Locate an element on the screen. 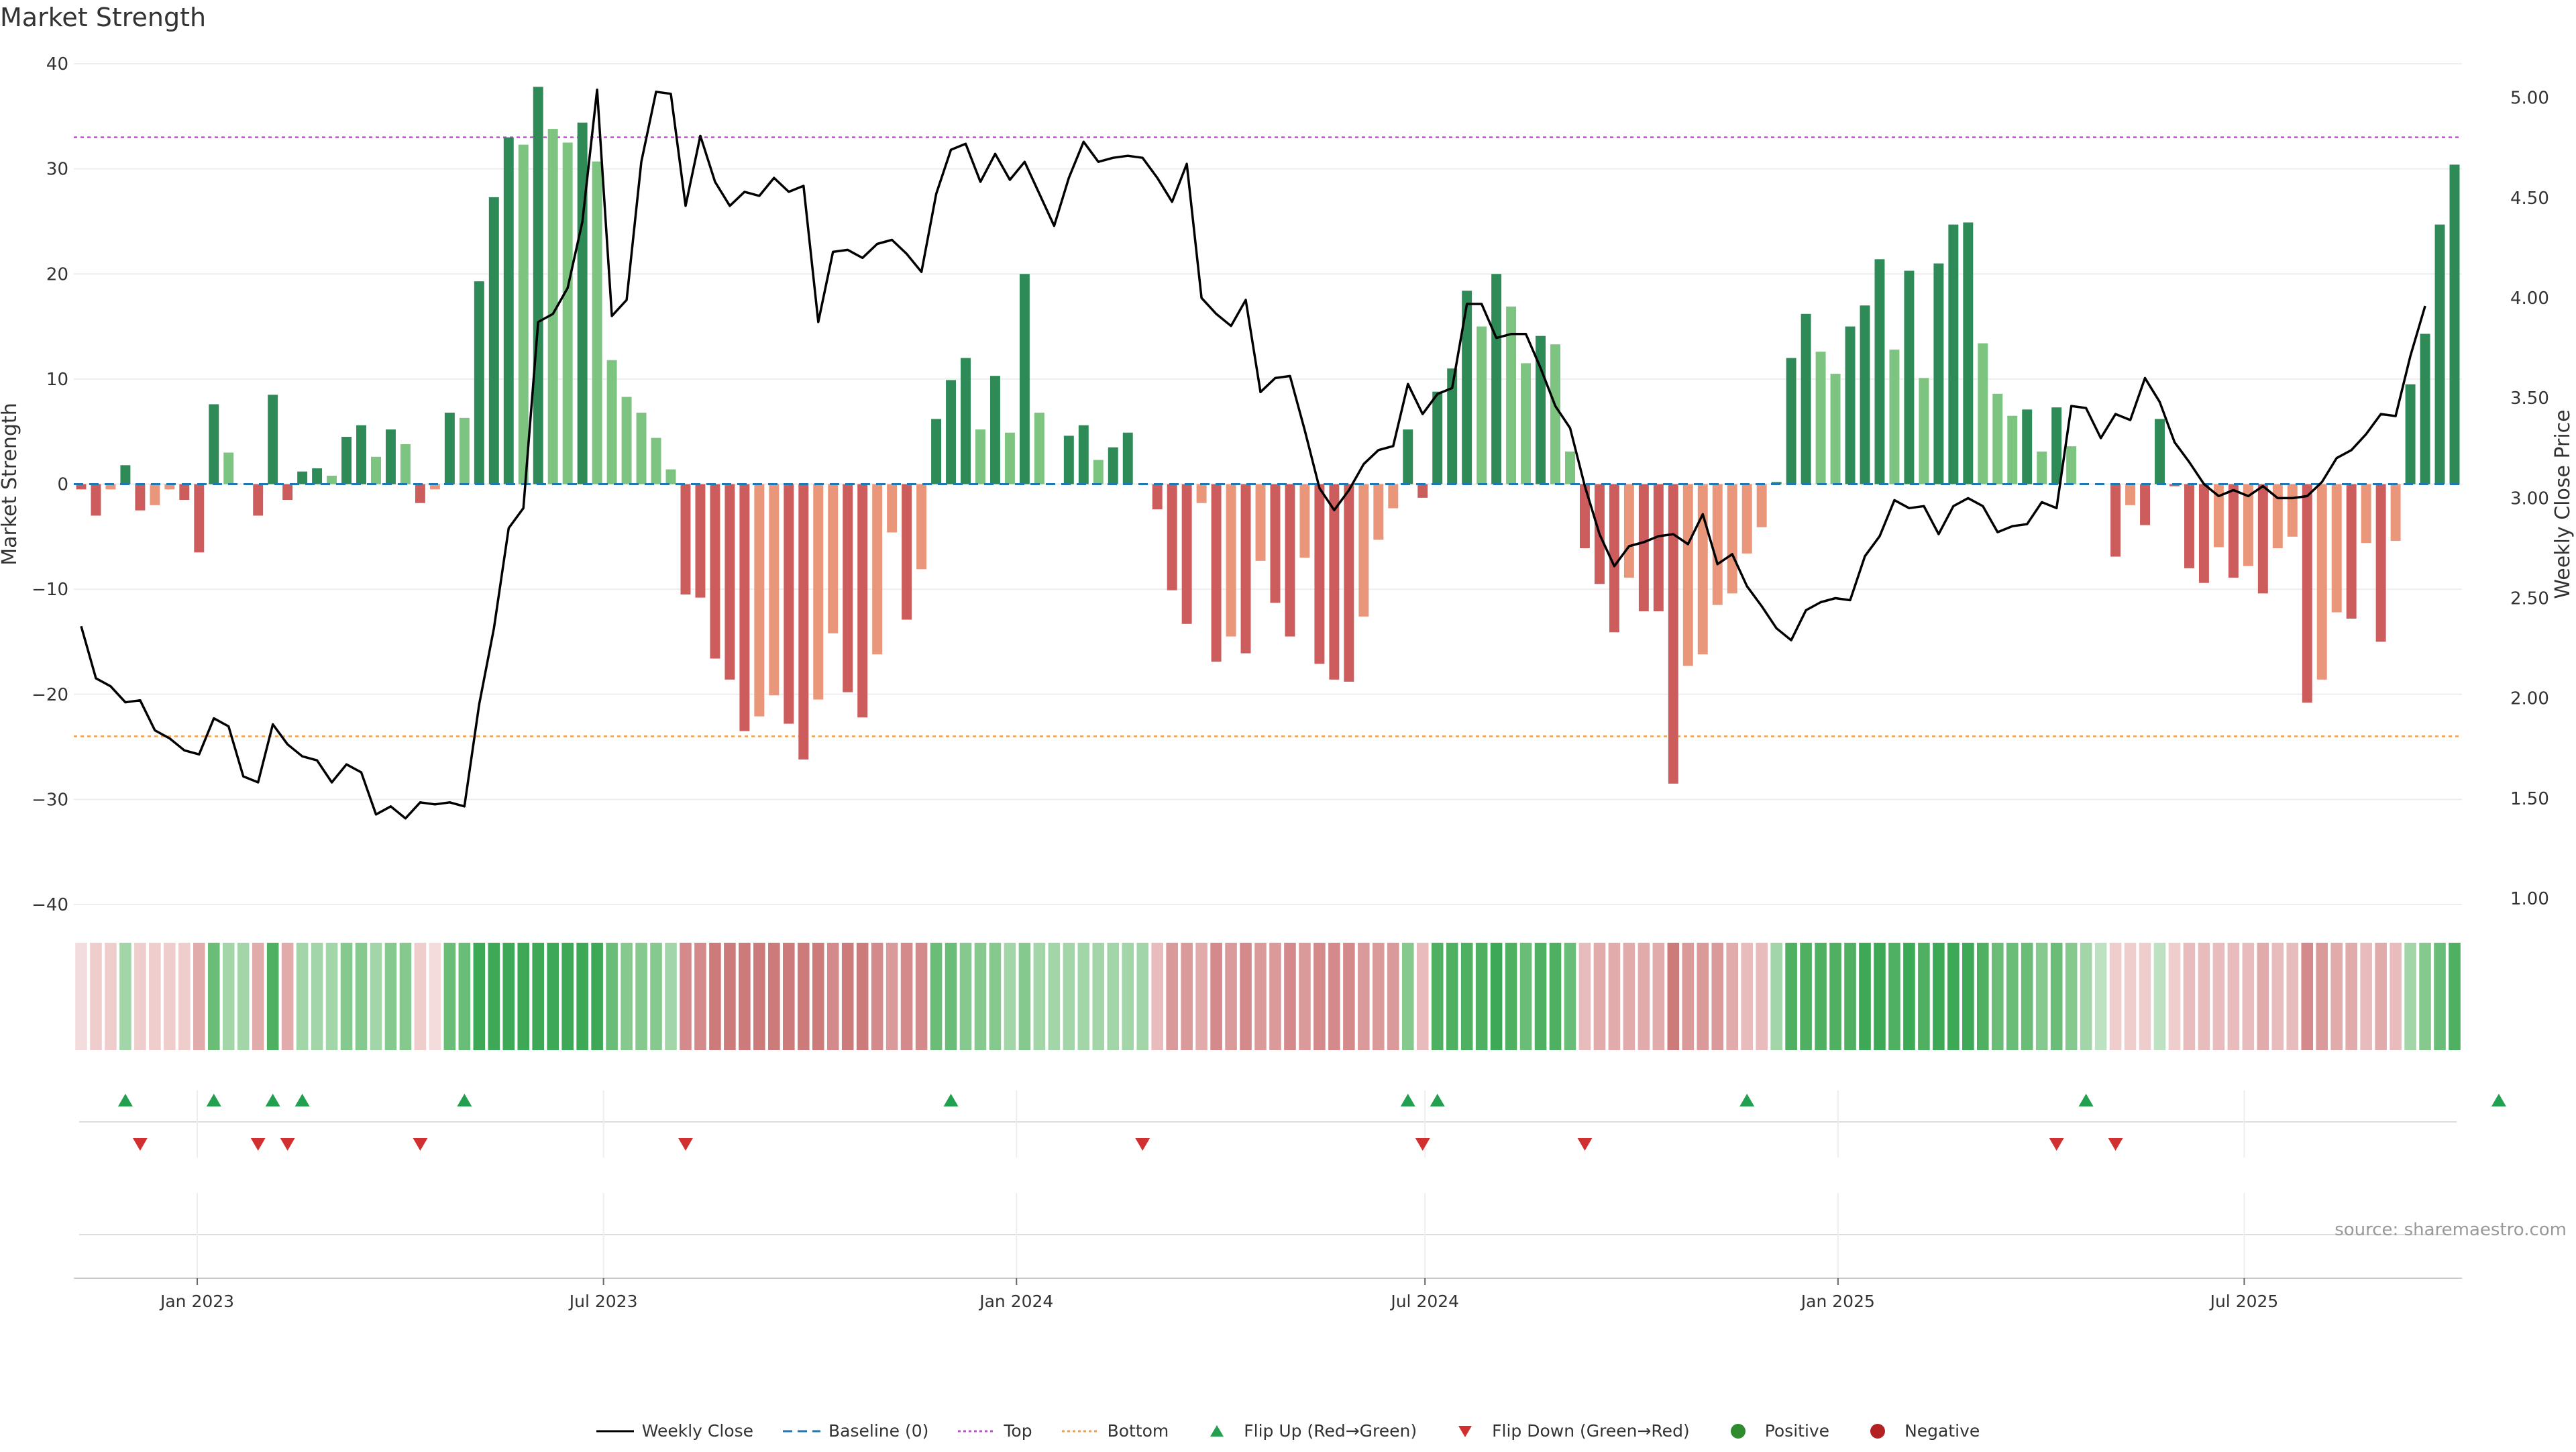  legend-label: Positive is located at coordinates (1797, 1431).